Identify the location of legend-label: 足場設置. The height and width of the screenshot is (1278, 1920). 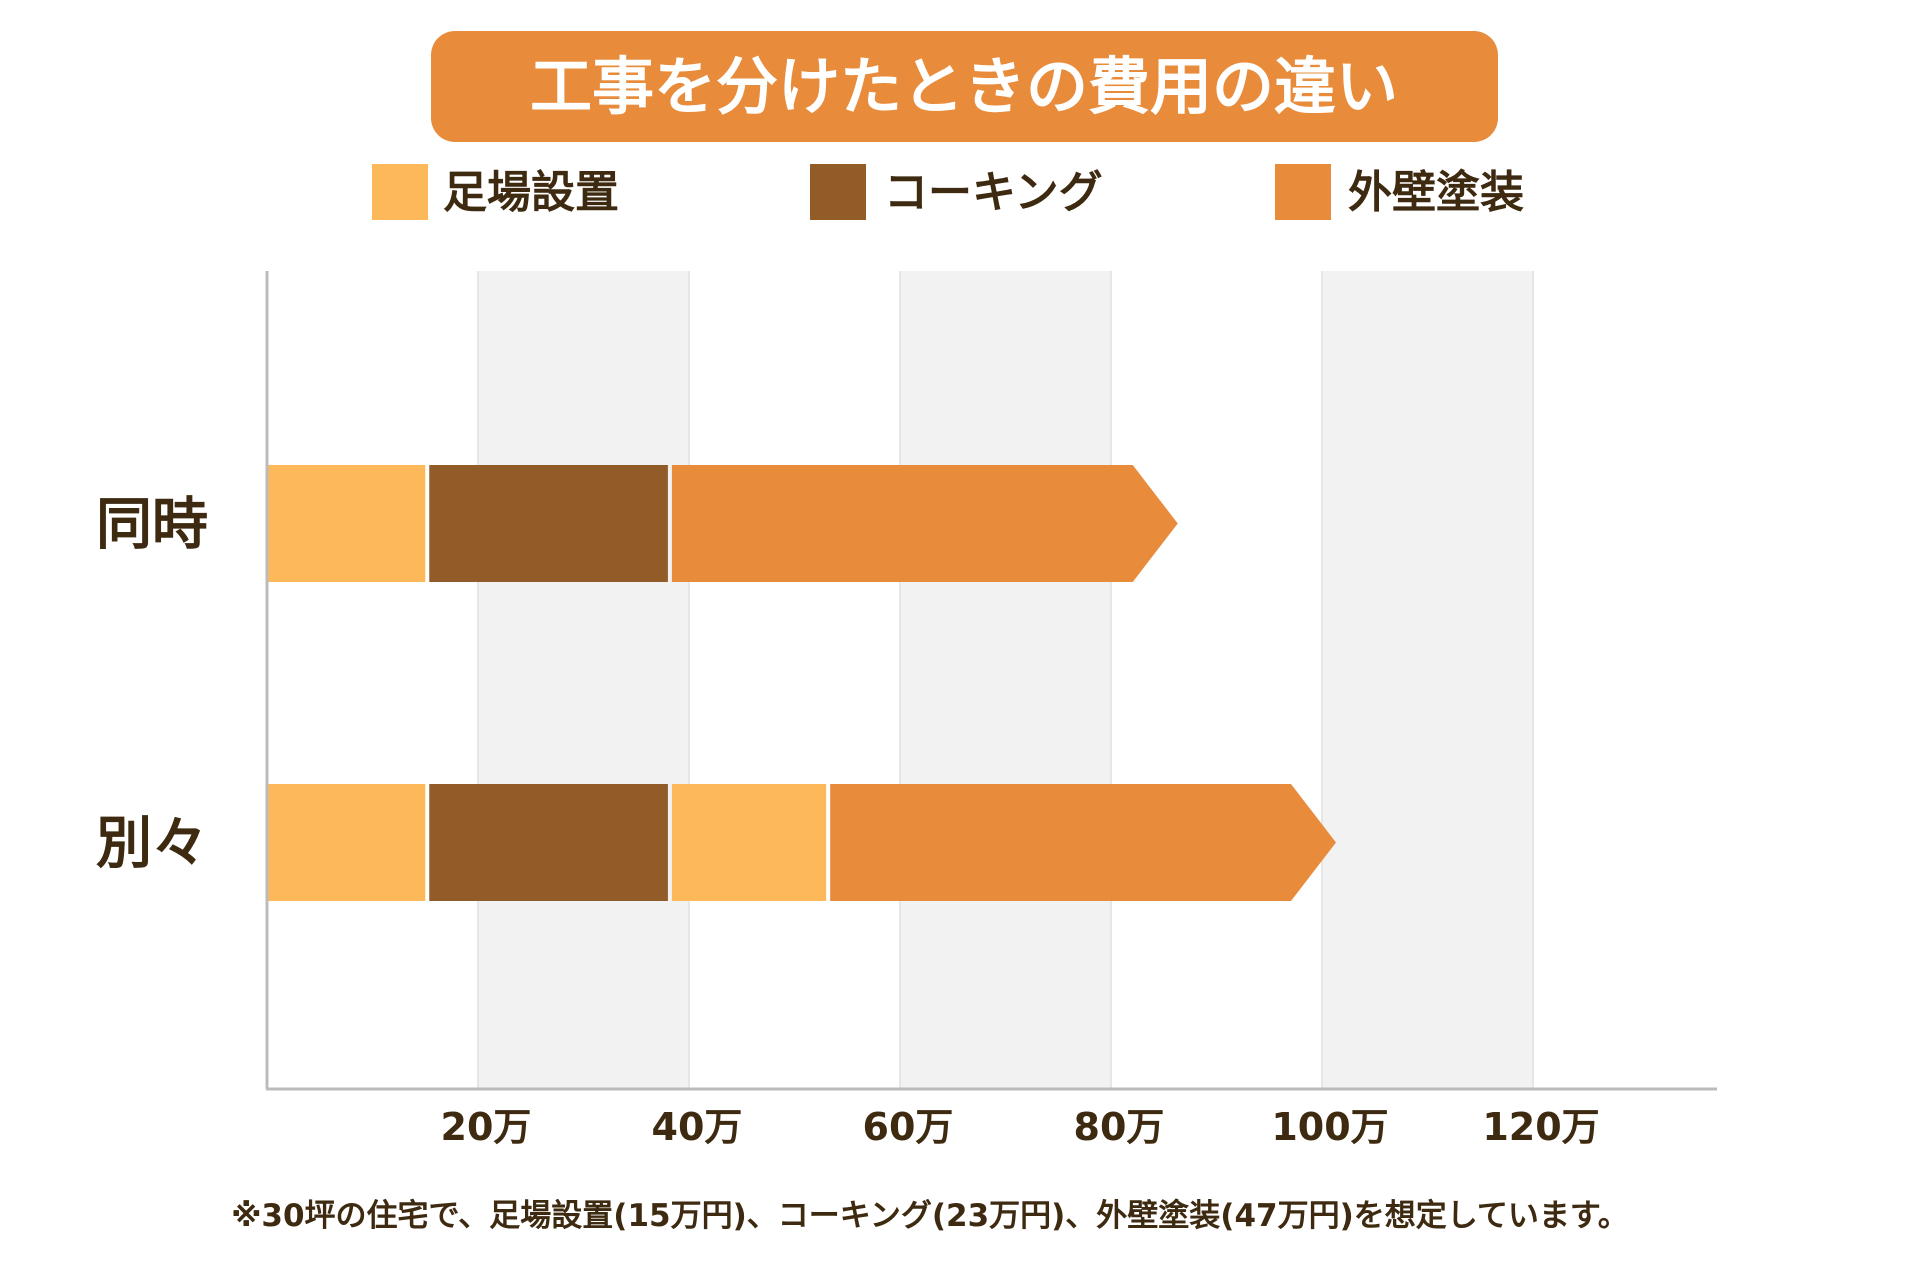
(531, 192).